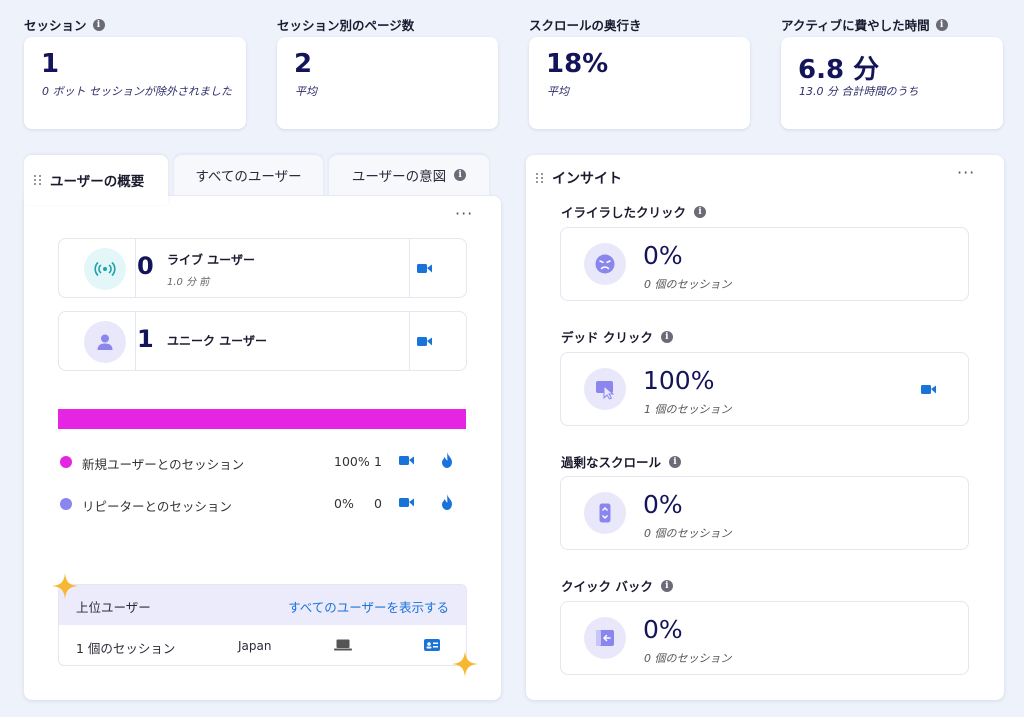 The height and width of the screenshot is (717, 1024). What do you see at coordinates (617, 336) in the screenshot?
I see `insight-label: デッド クリック i` at bounding box center [617, 336].